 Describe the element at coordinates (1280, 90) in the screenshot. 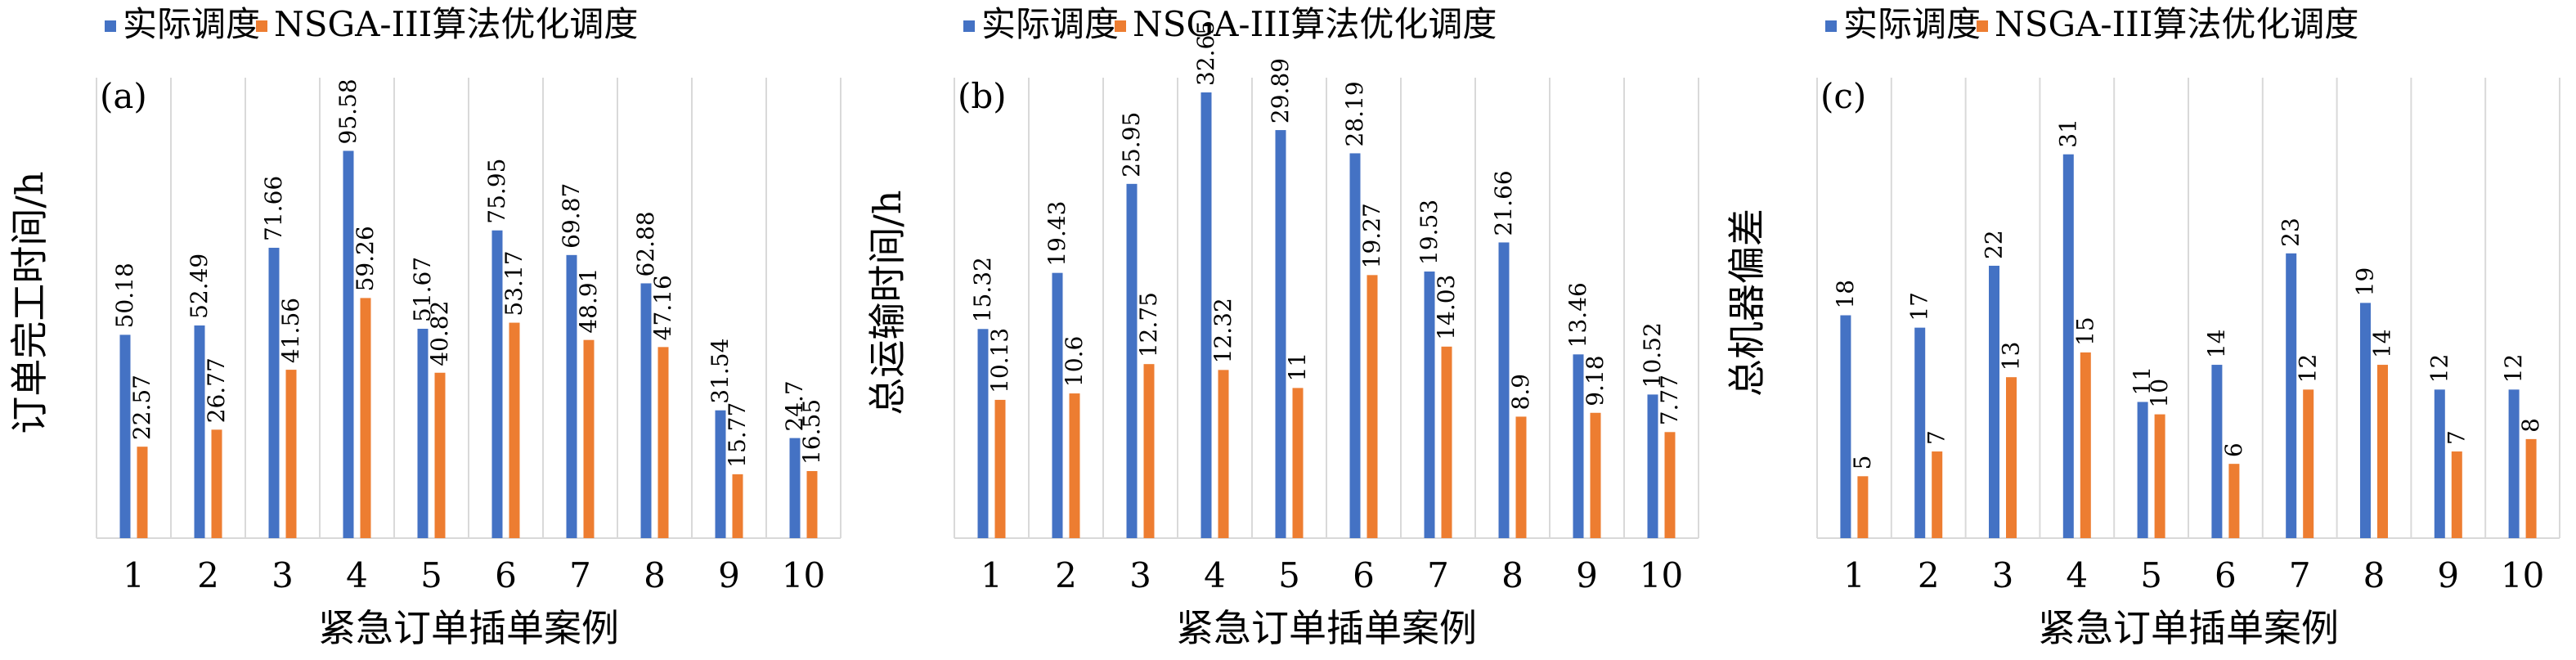

I see `data-label-actual: 29.89` at that location.